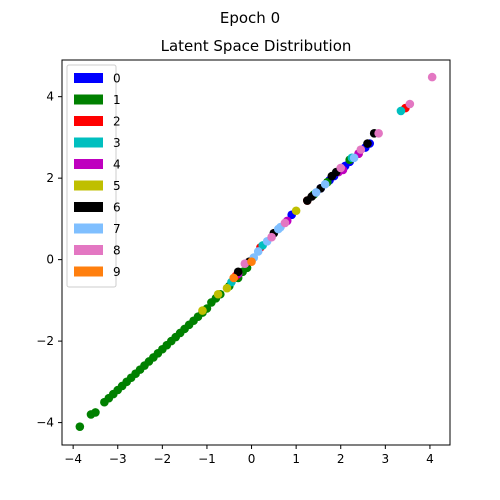 The width and height of the screenshot is (500, 500). I want to click on x-axis: −4 −3 −2 −1 0 1 2 3 4, so click(249, 455).